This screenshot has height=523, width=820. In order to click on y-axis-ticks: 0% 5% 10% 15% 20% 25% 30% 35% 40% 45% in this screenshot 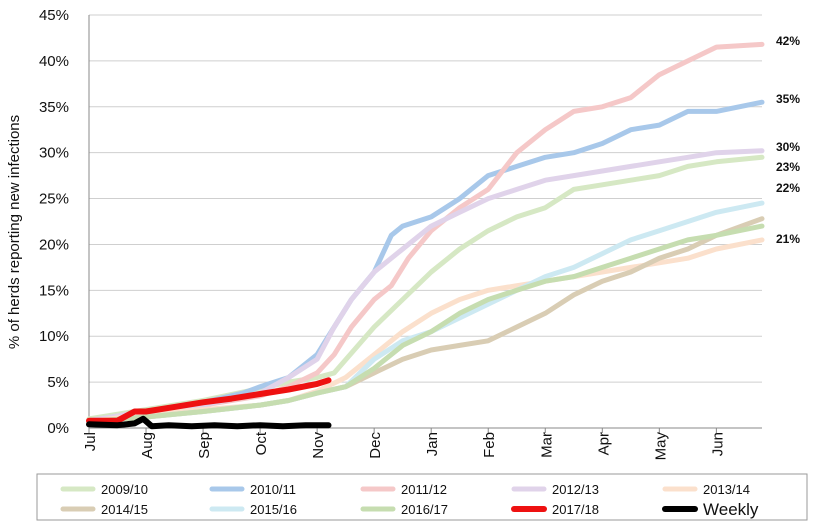, I will do `click(54, 222)`.